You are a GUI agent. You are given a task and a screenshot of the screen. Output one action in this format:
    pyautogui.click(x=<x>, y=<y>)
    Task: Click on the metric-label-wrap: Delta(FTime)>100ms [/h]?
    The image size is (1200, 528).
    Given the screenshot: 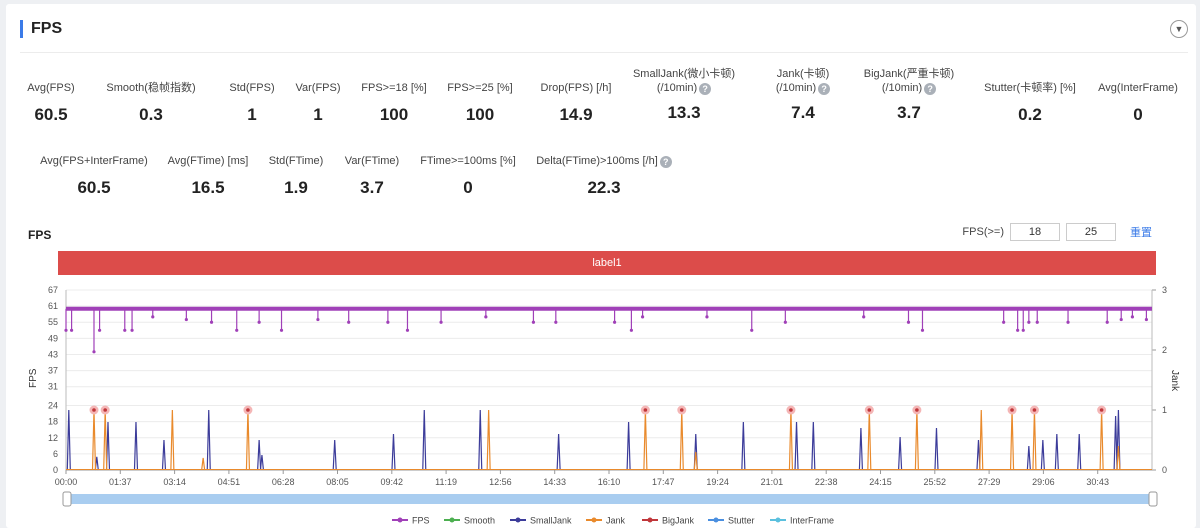 What is the action you would take?
    pyautogui.click(x=604, y=161)
    